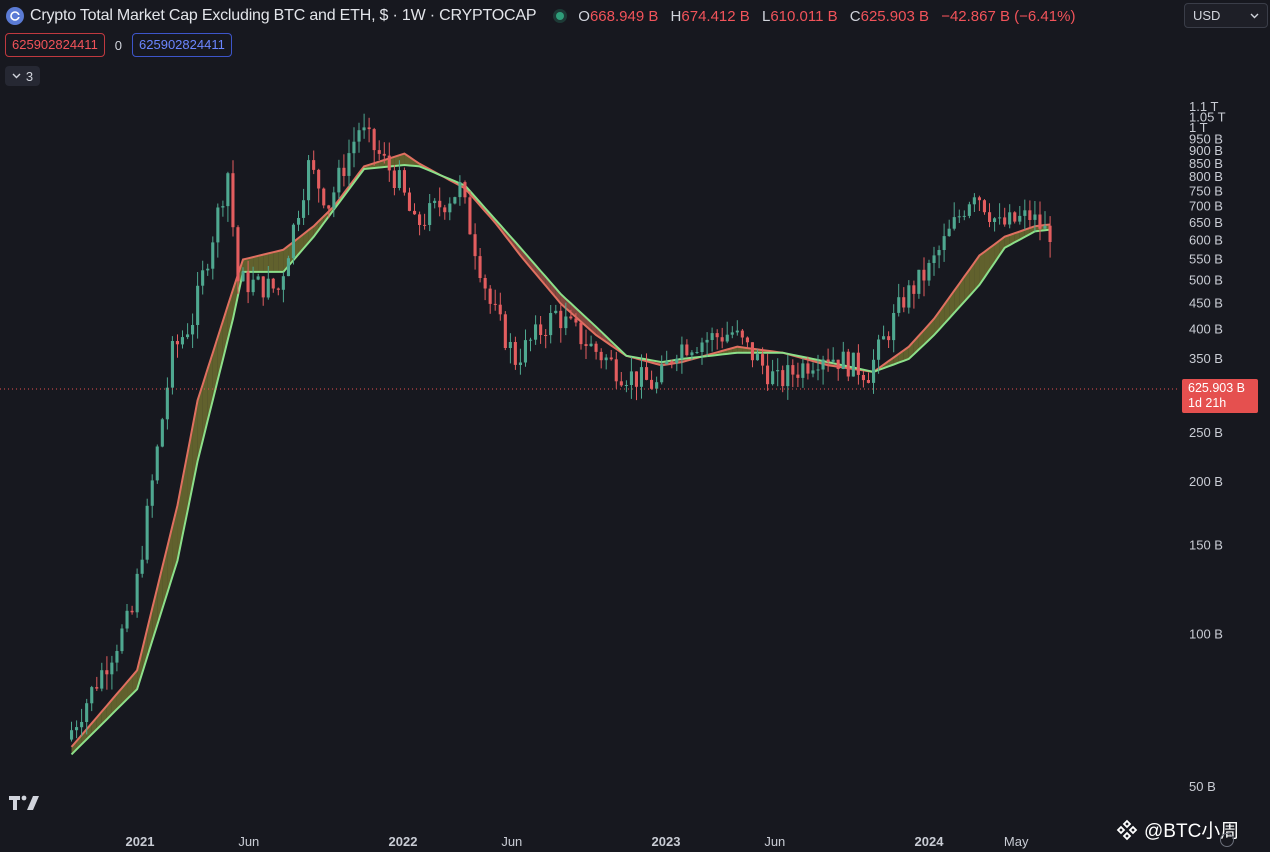 The image size is (1270, 852). Describe the element at coordinates (182, 45) in the screenshot. I see `indicator-value-blue: 625902824411` at that location.